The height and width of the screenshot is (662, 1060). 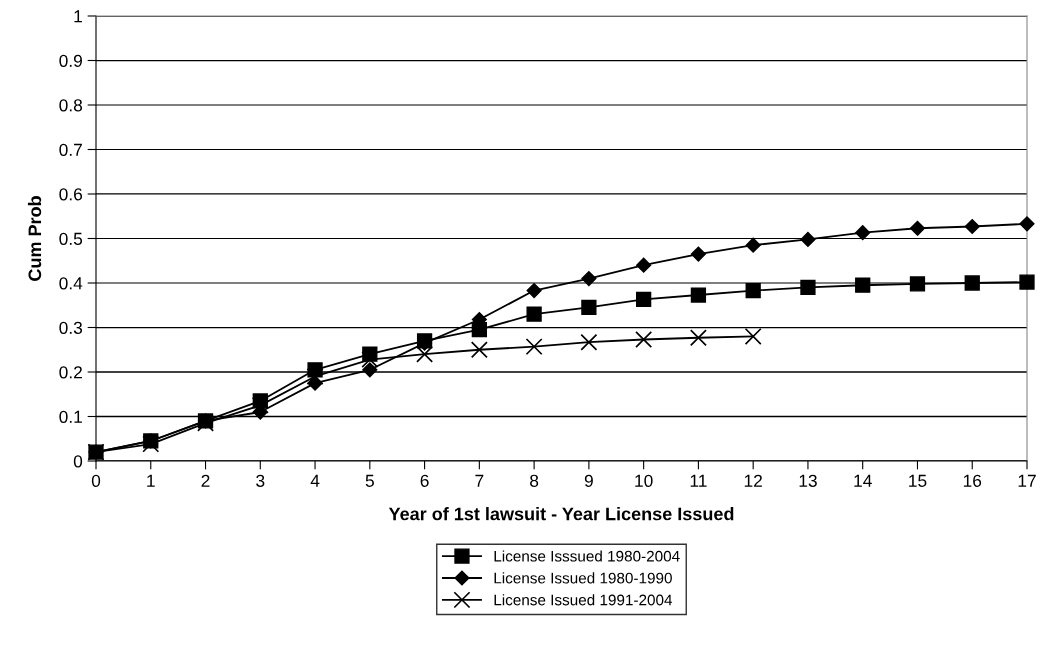 I want to click on y-axis-title: Cum Prob, so click(x=34, y=238).